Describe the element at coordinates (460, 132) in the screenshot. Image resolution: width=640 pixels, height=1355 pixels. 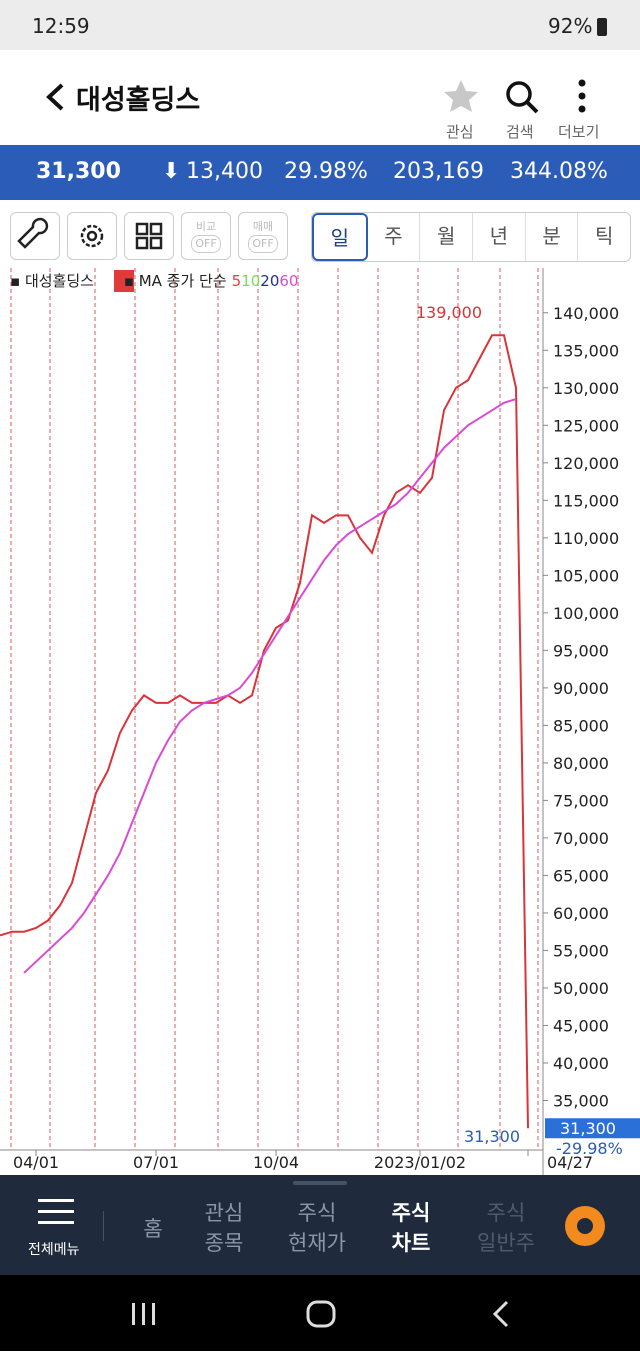
I see `action-label: 관심` at that location.